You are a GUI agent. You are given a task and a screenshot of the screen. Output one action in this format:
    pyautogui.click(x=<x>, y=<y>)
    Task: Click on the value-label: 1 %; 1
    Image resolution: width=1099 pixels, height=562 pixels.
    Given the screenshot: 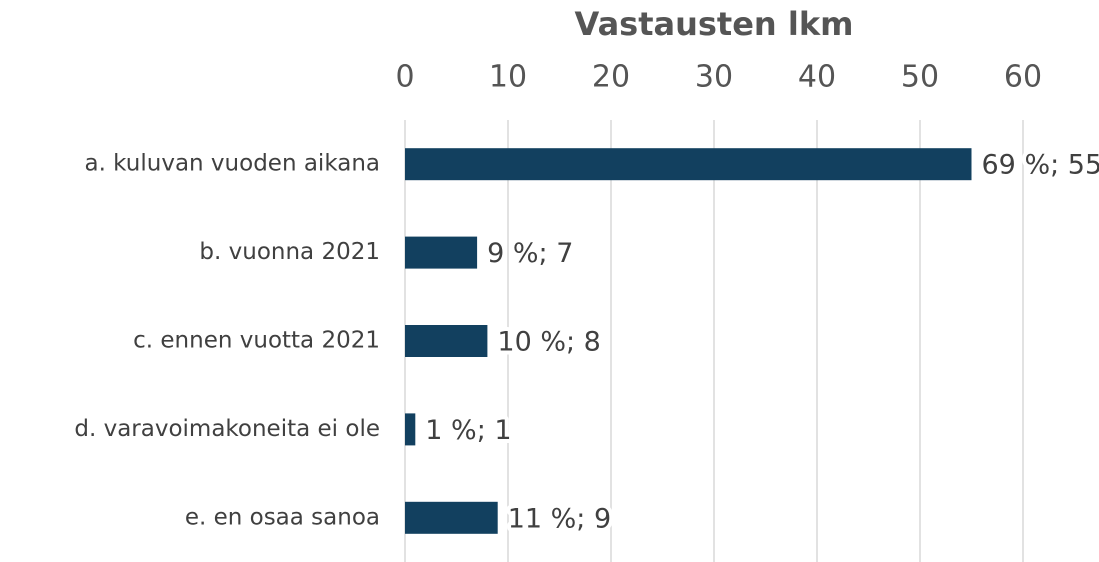 What is the action you would take?
    pyautogui.click(x=468, y=430)
    